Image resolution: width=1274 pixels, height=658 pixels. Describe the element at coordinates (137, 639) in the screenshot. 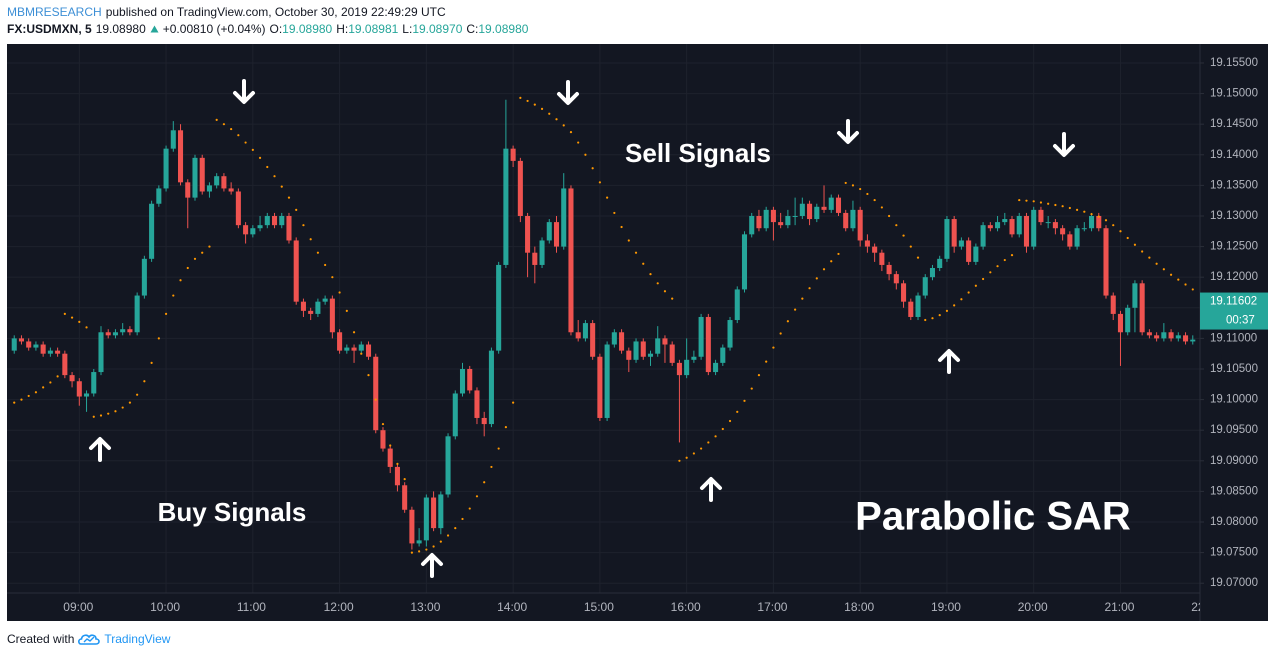

I see `brand-link: TradingView` at that location.